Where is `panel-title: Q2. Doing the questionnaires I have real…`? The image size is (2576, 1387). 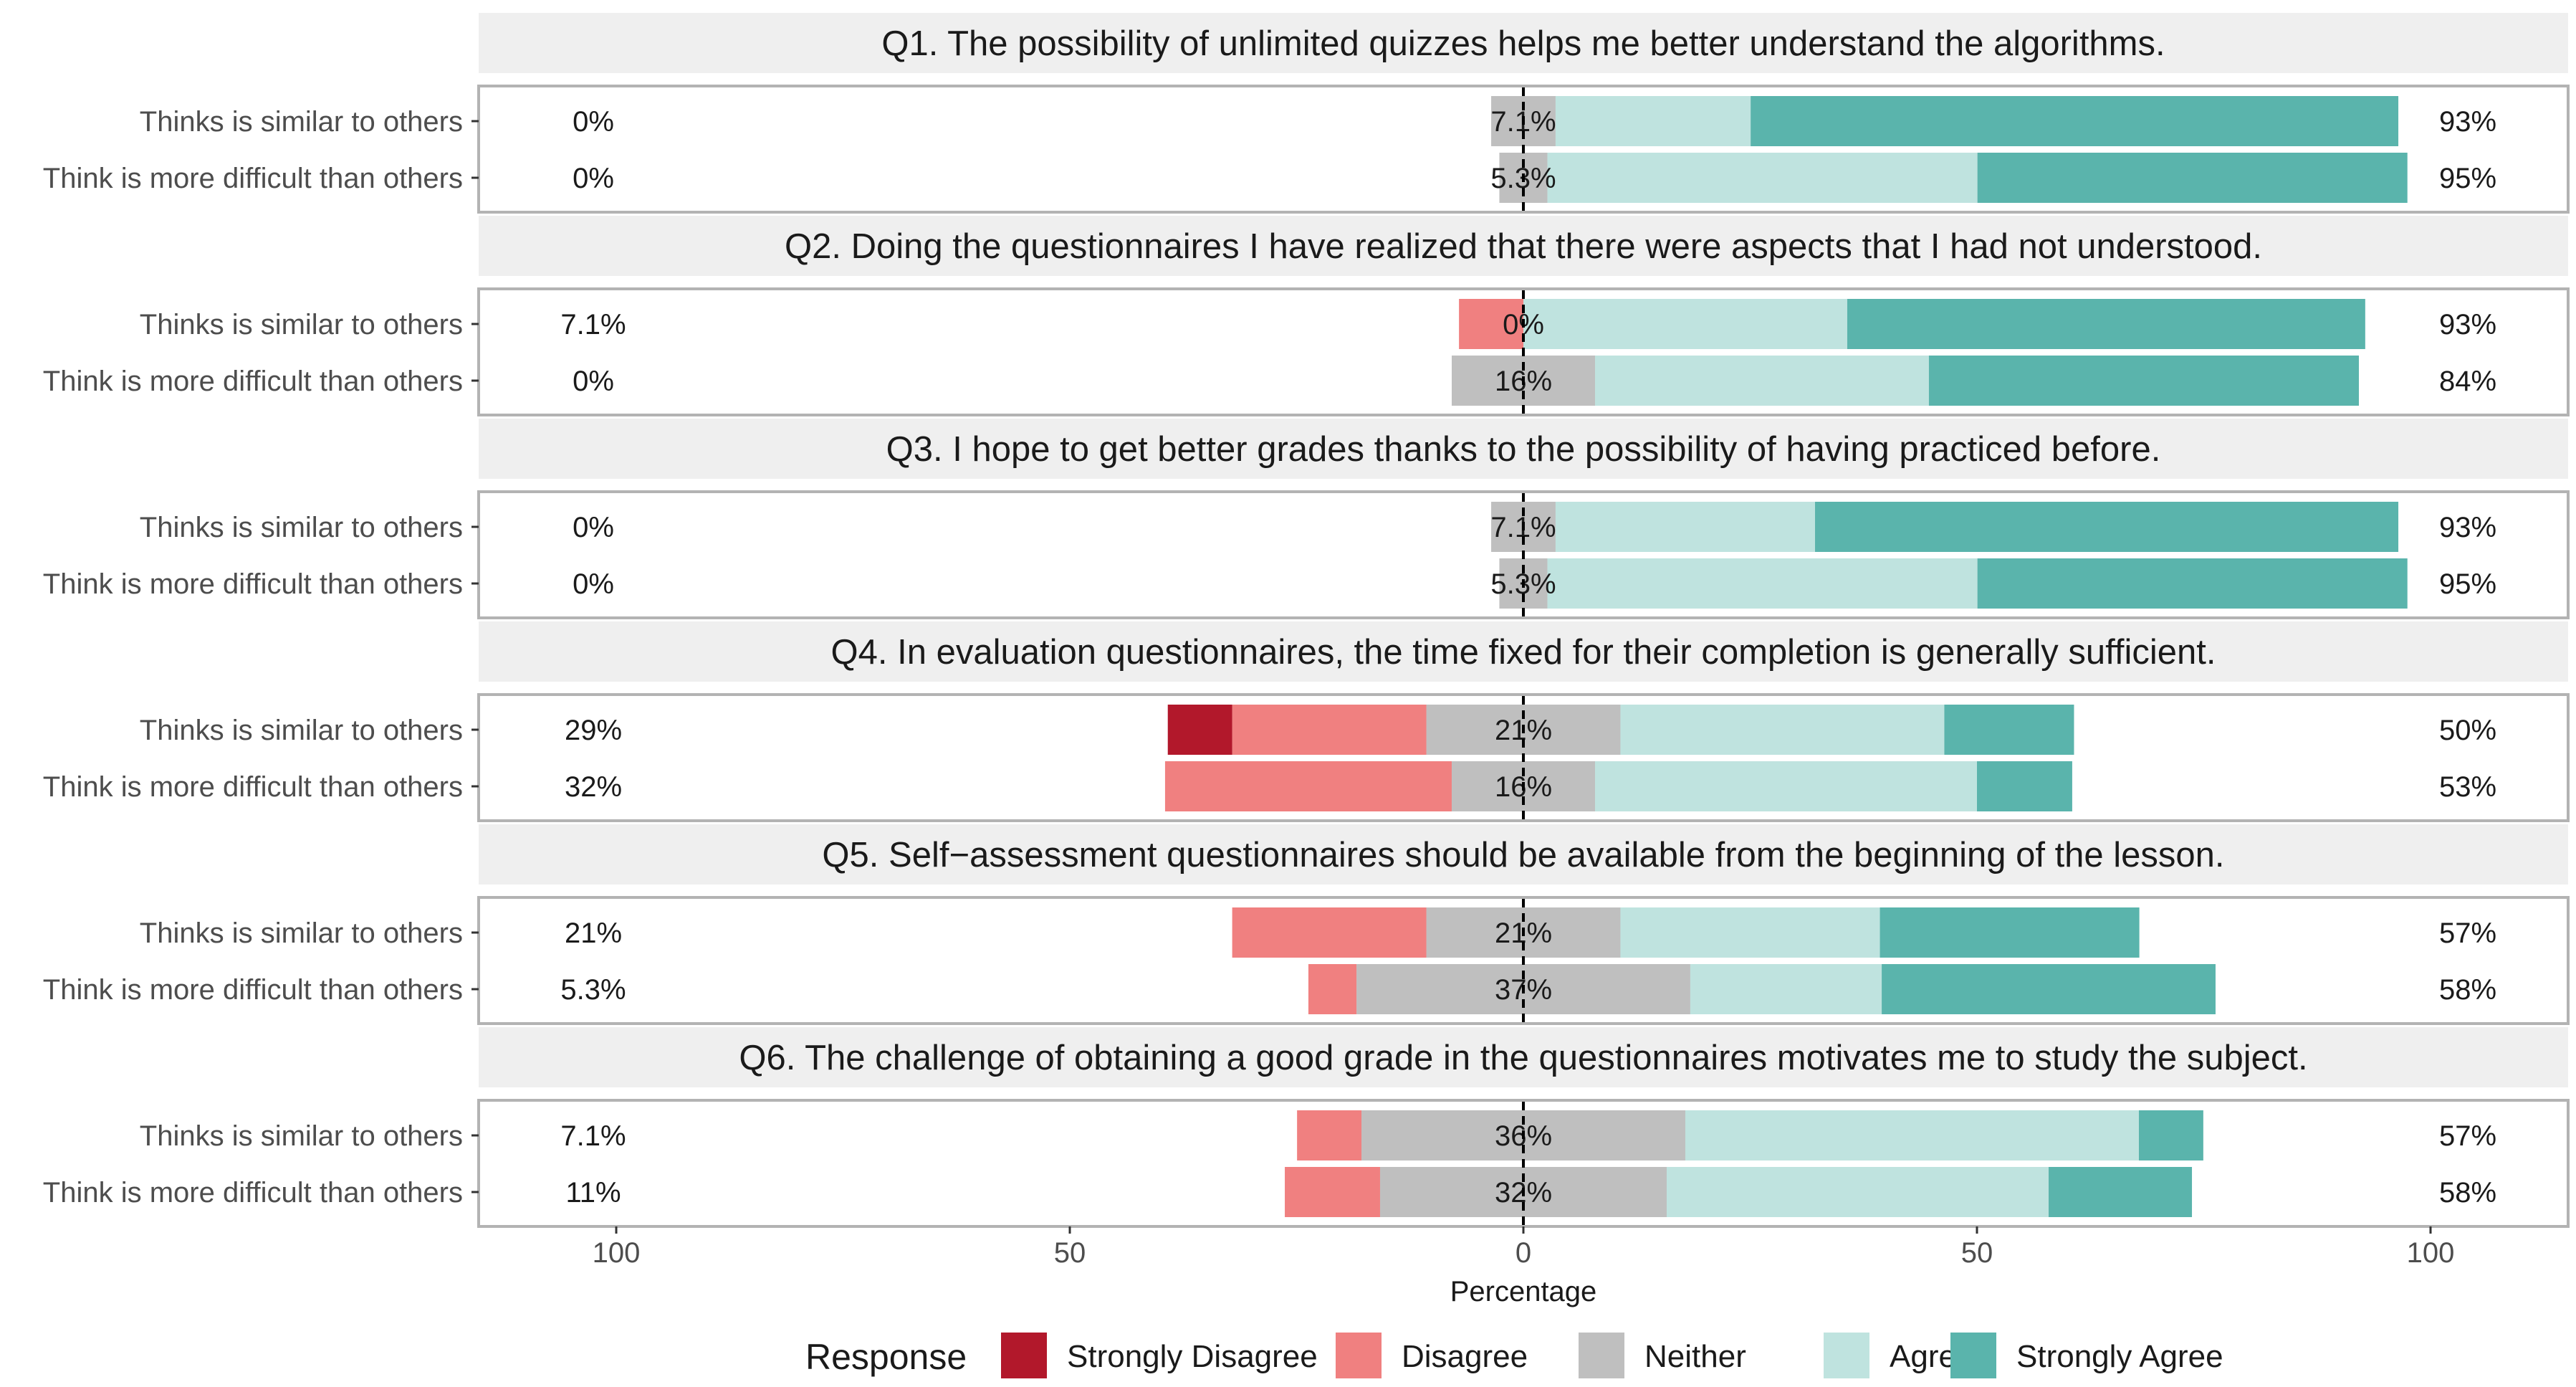 panel-title: Q2. Doing the questionnaires I have real… is located at coordinates (1523, 246).